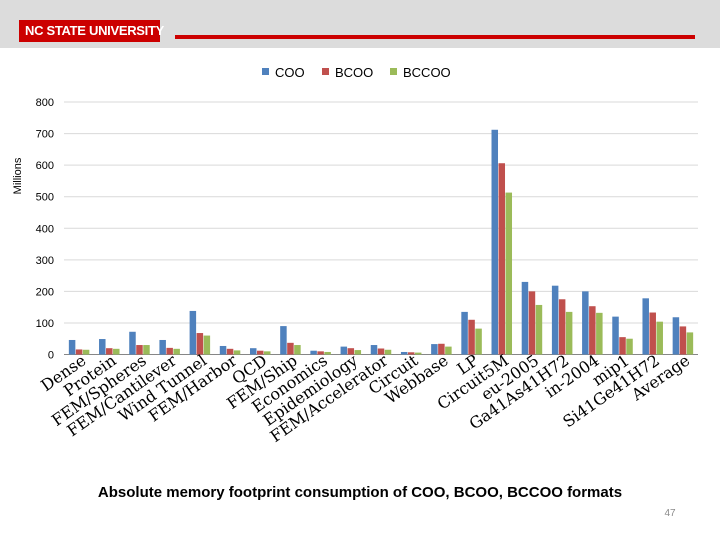 Image resolution: width=720 pixels, height=540 pixels. What do you see at coordinates (45, 261) in the screenshot?
I see `y-tick-label: 300` at bounding box center [45, 261].